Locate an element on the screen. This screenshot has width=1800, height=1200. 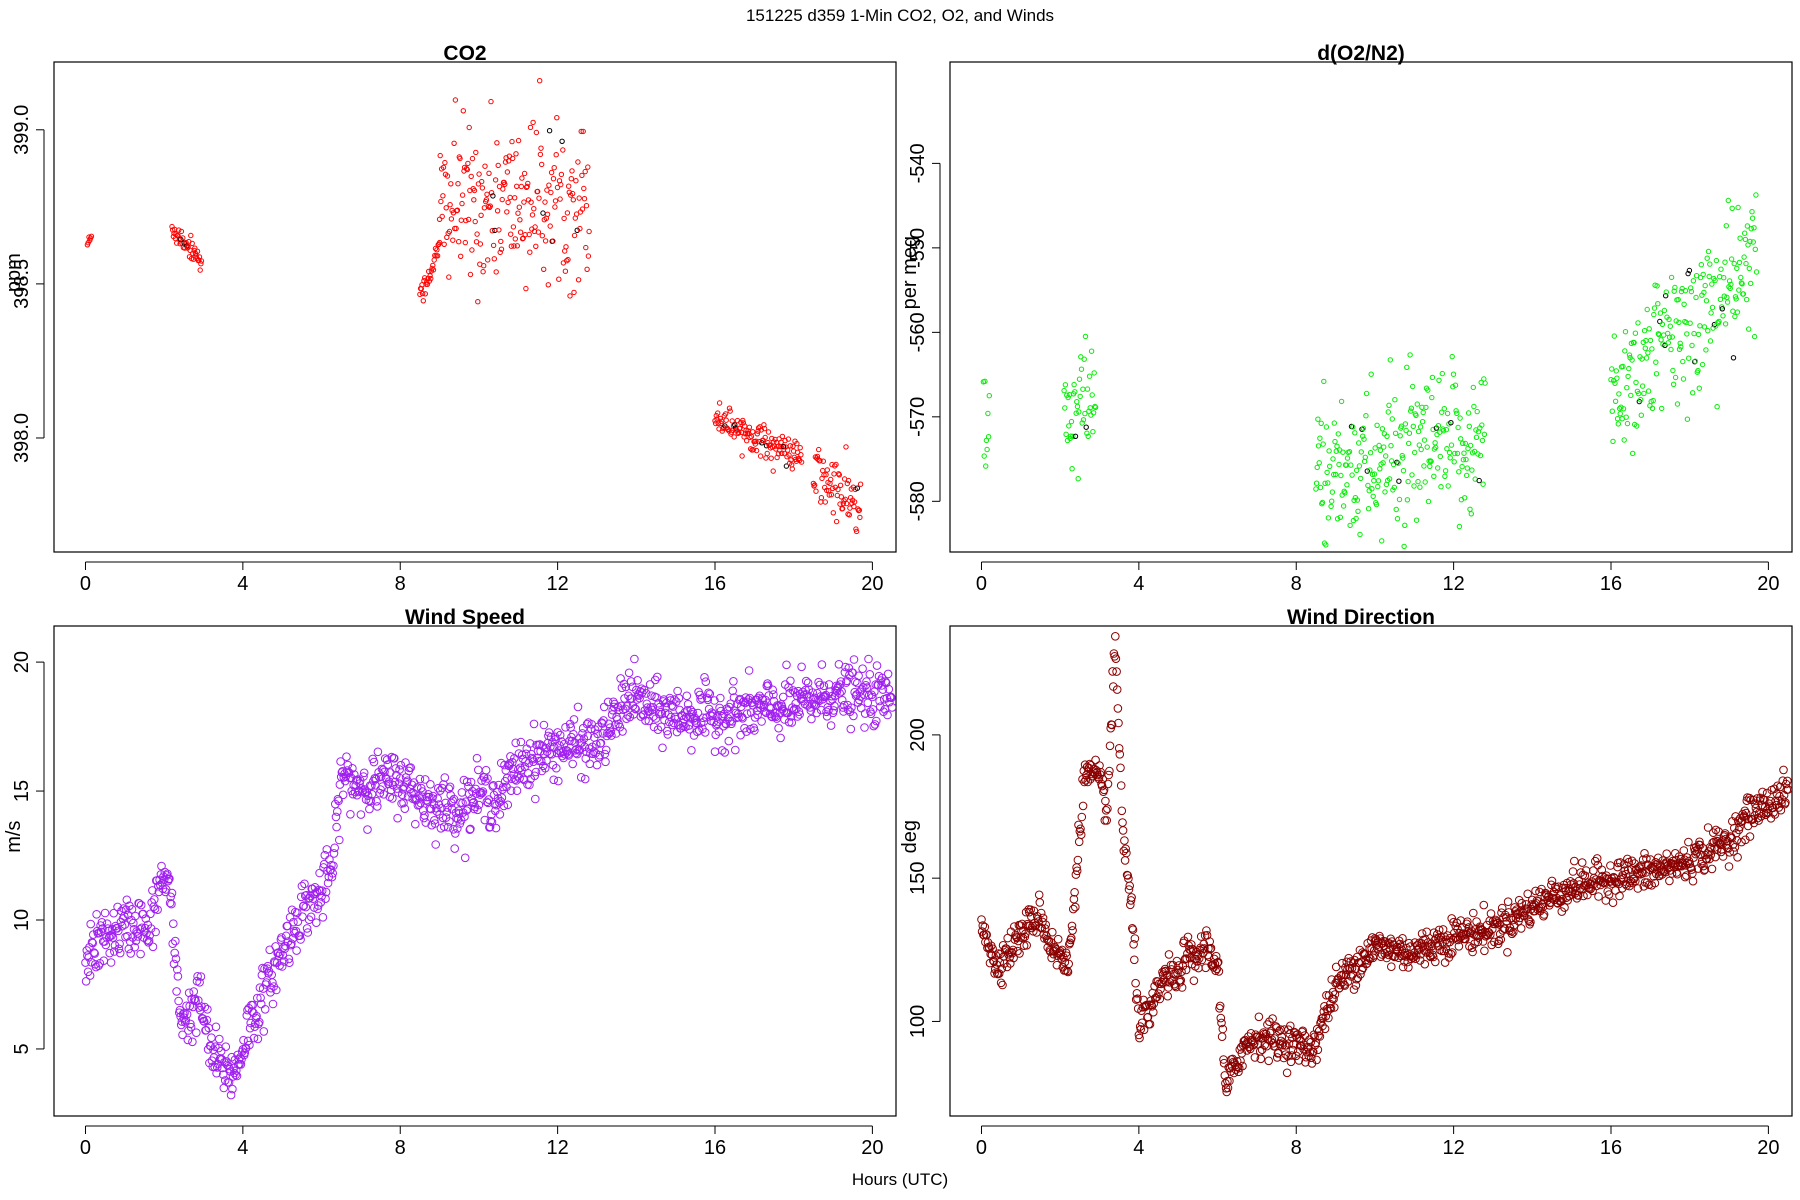
x-axis: 0 4 8 12 16 20 is located at coordinates (1378, 1142).